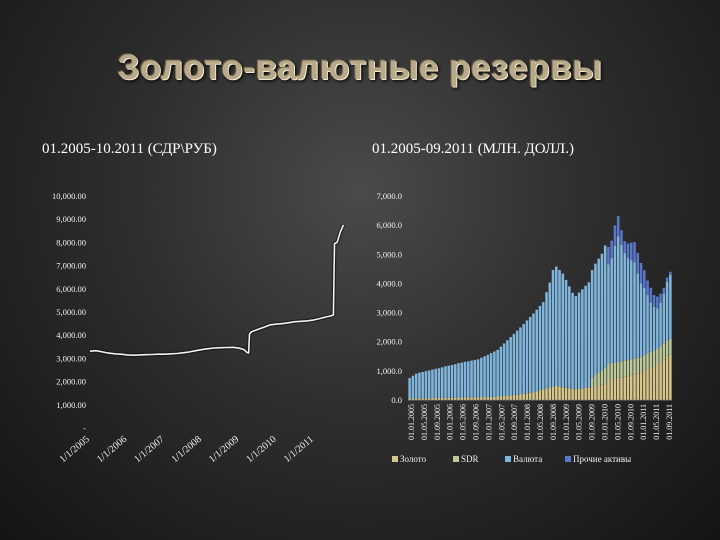 This screenshot has width=720, height=540. Describe the element at coordinates (592, 422) in the screenshot. I see `x-tick-label: 01.09.2009` at that location.